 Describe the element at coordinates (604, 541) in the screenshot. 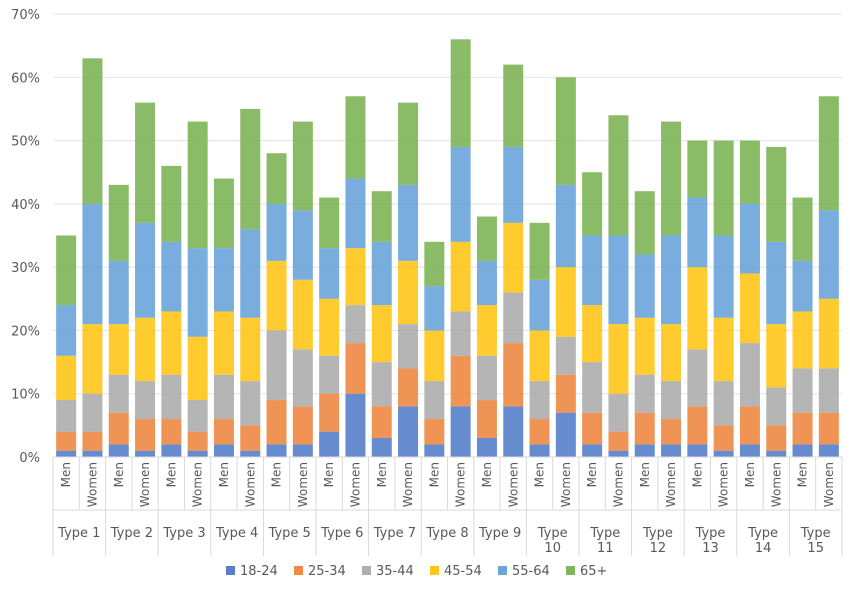

I see `group-label: Type 11` at that location.